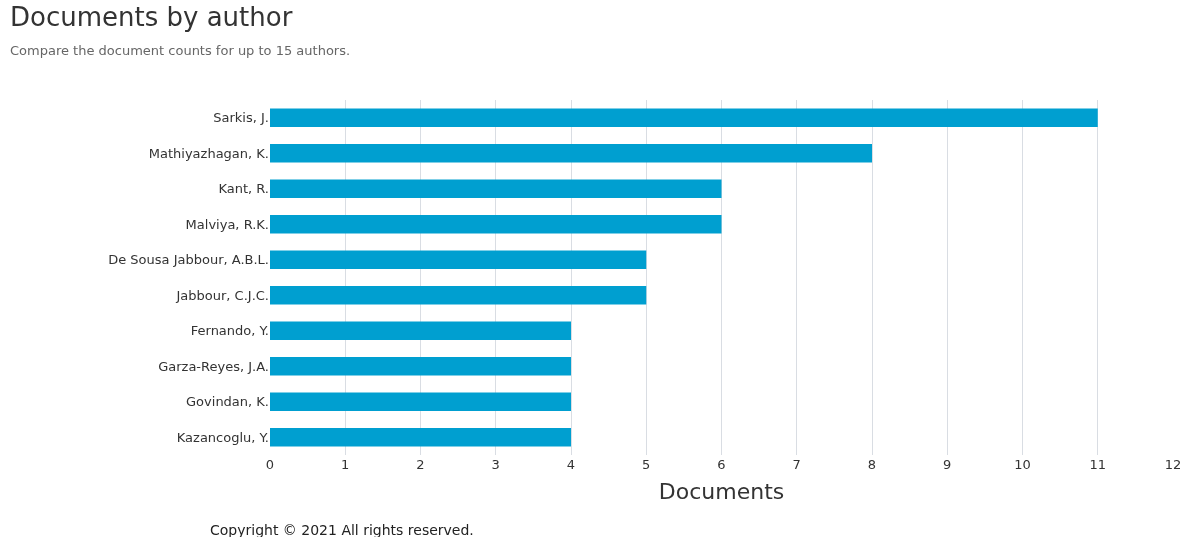 The width and height of the screenshot is (1189, 537). I want to click on x-tick-label: 10, so click(1022, 464).